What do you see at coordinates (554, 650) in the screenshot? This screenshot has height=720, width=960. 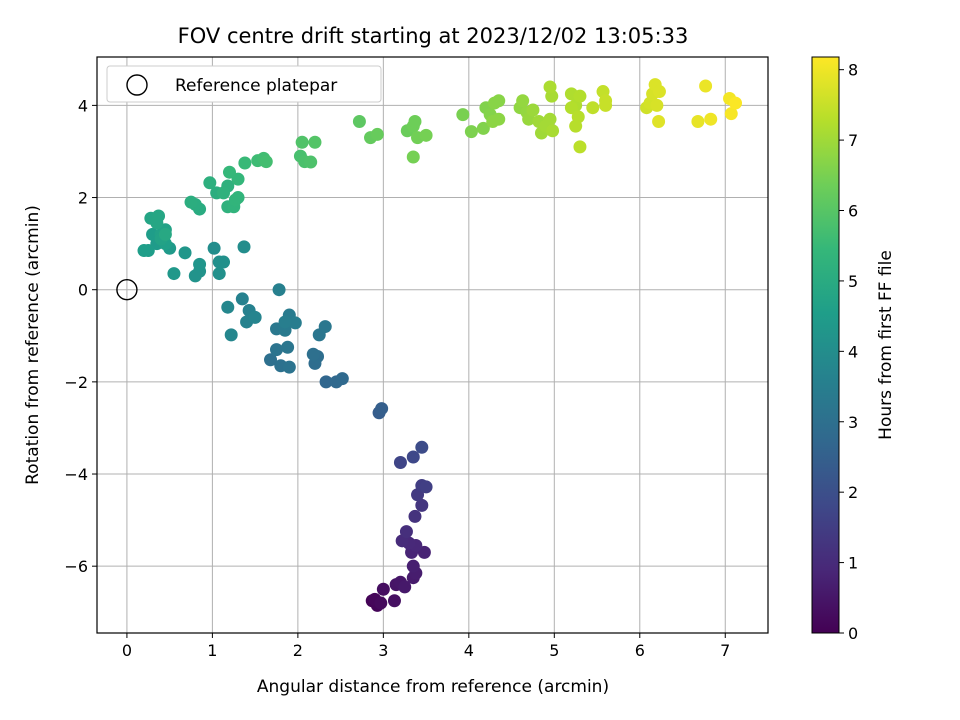 I see `x-tick-label: 5` at bounding box center [554, 650].